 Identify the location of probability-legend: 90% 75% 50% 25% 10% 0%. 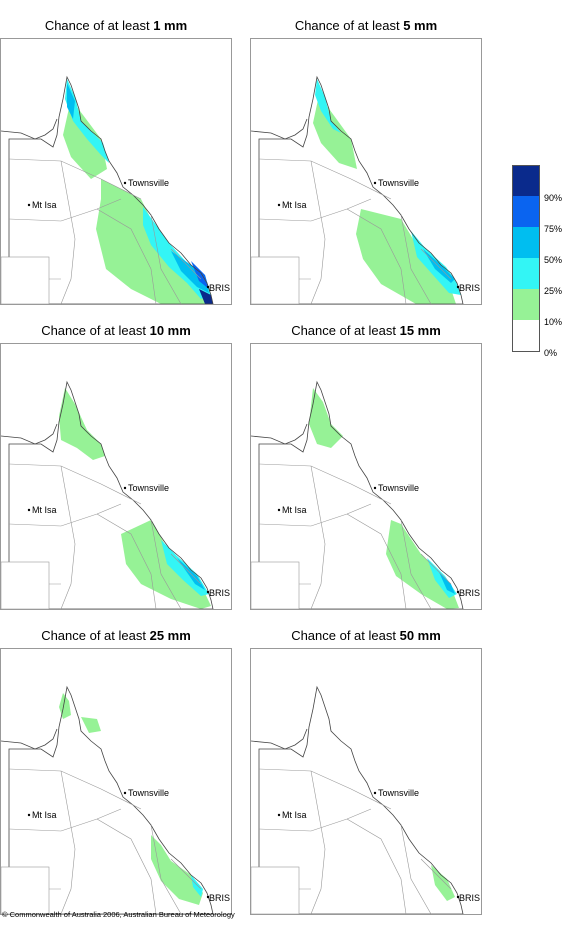
(541, 261).